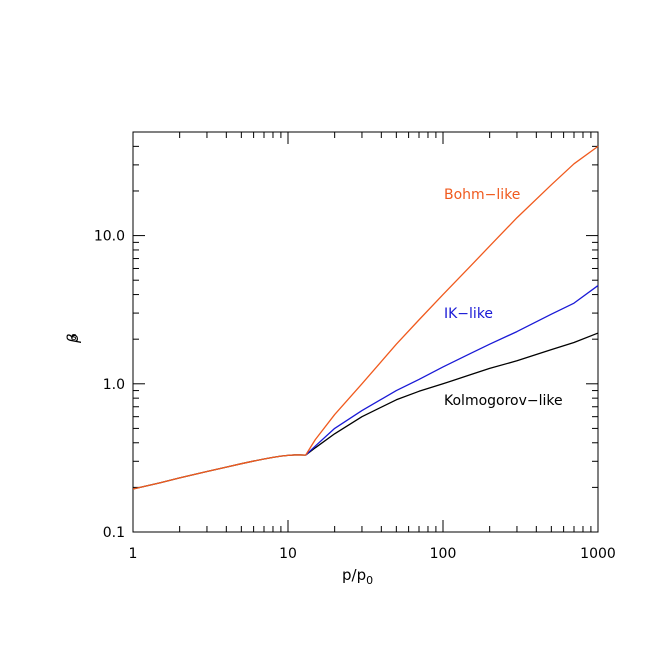 The width and height of the screenshot is (664, 664). I want to click on series-label-kolmogorov: Kolmogorov−like, so click(503, 401).